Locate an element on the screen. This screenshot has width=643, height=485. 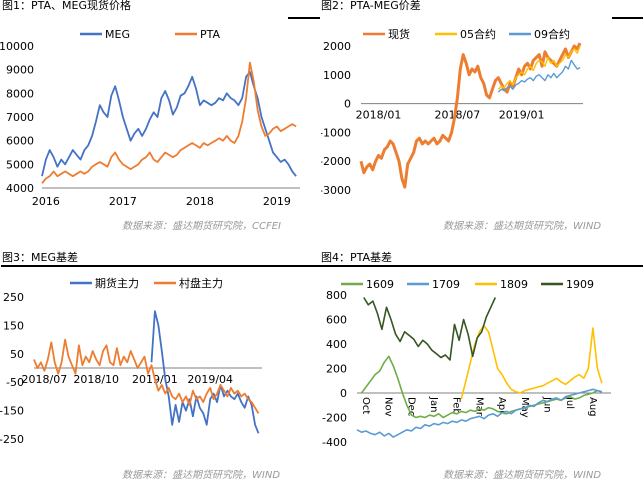
y-tick-label: -2000 is located at coordinates (336, 161).